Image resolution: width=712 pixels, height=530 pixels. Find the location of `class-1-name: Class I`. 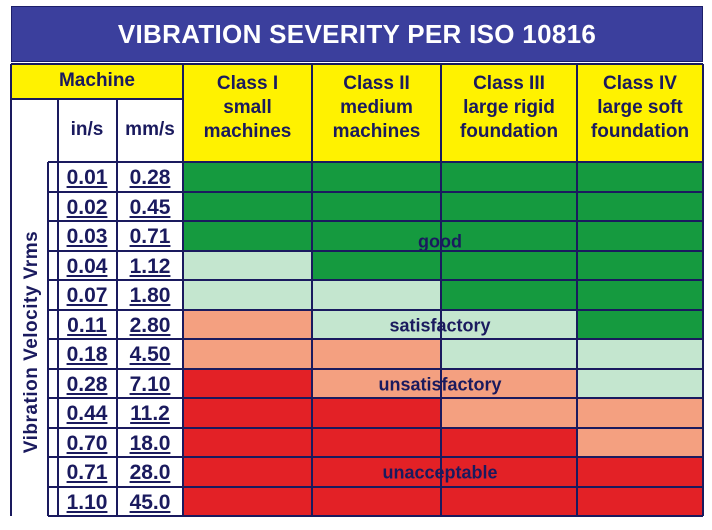

class-1-name: Class I is located at coordinates (247, 83).